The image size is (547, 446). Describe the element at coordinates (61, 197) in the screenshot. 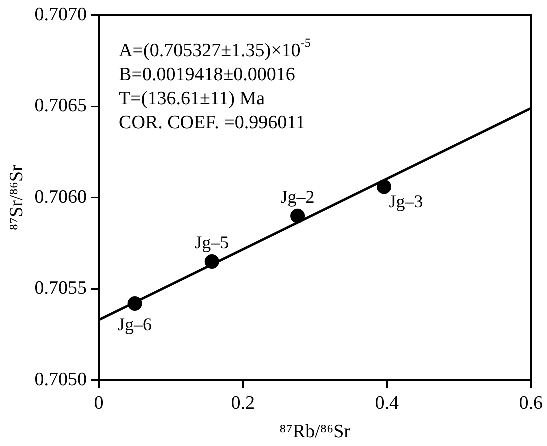

I see `y-tick-label: 0.7060` at that location.